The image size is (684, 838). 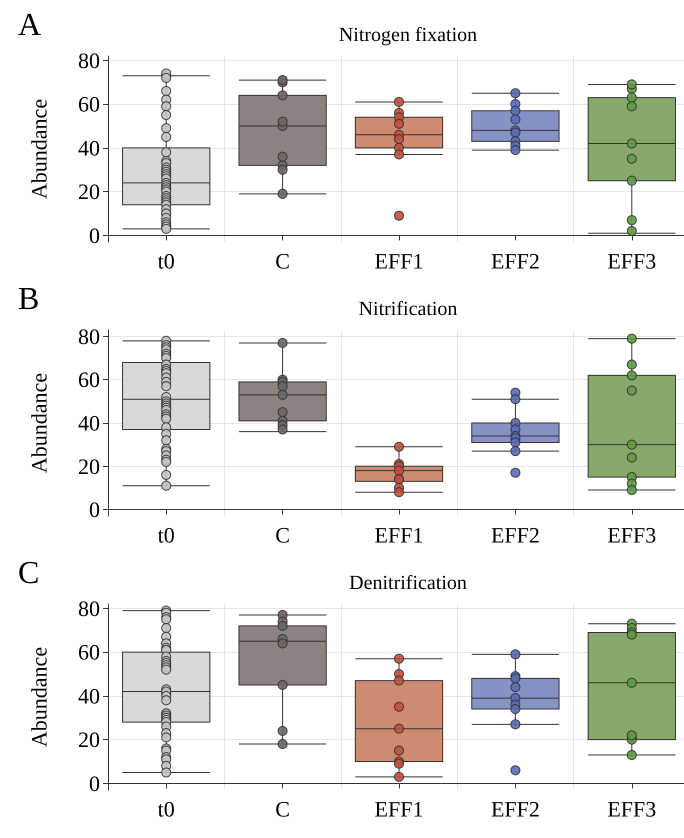 What do you see at coordinates (29, 572) in the screenshot?
I see `text: C` at bounding box center [29, 572].